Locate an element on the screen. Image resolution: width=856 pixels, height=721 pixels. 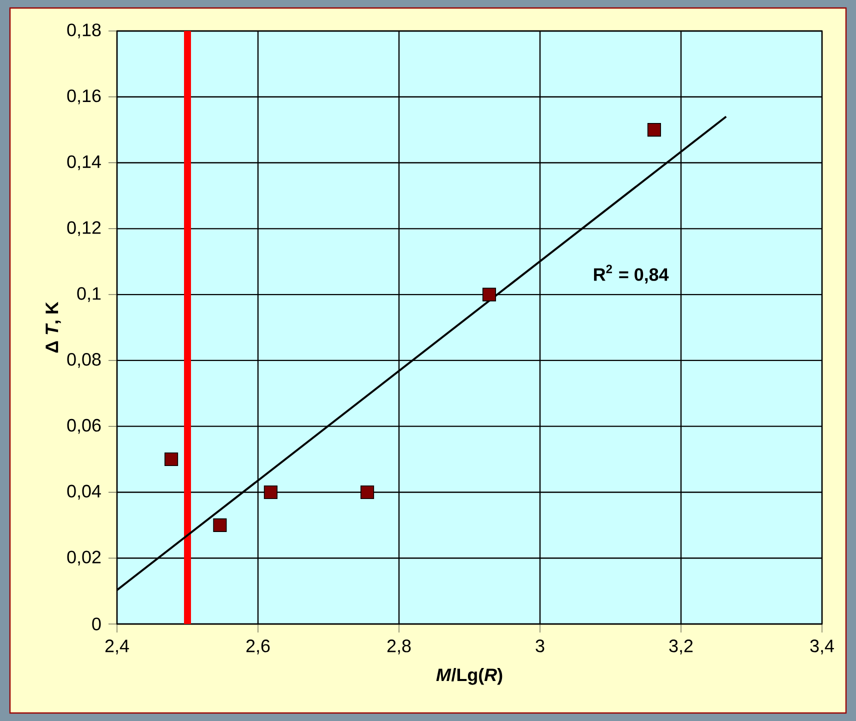
y-tick-label: 0,12 is located at coordinates (84, 228).